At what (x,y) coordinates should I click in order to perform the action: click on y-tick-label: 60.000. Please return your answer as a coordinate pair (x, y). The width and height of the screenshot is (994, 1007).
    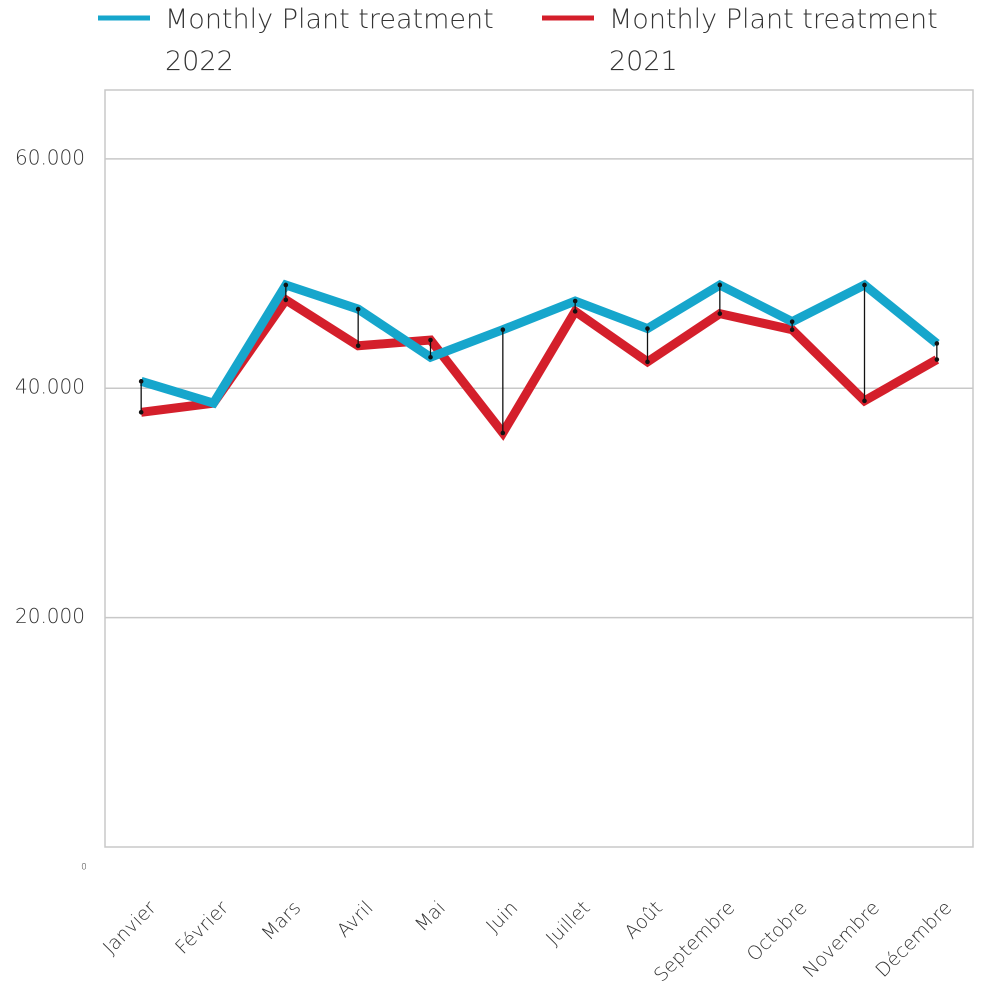
    Looking at the image, I should click on (50, 157).